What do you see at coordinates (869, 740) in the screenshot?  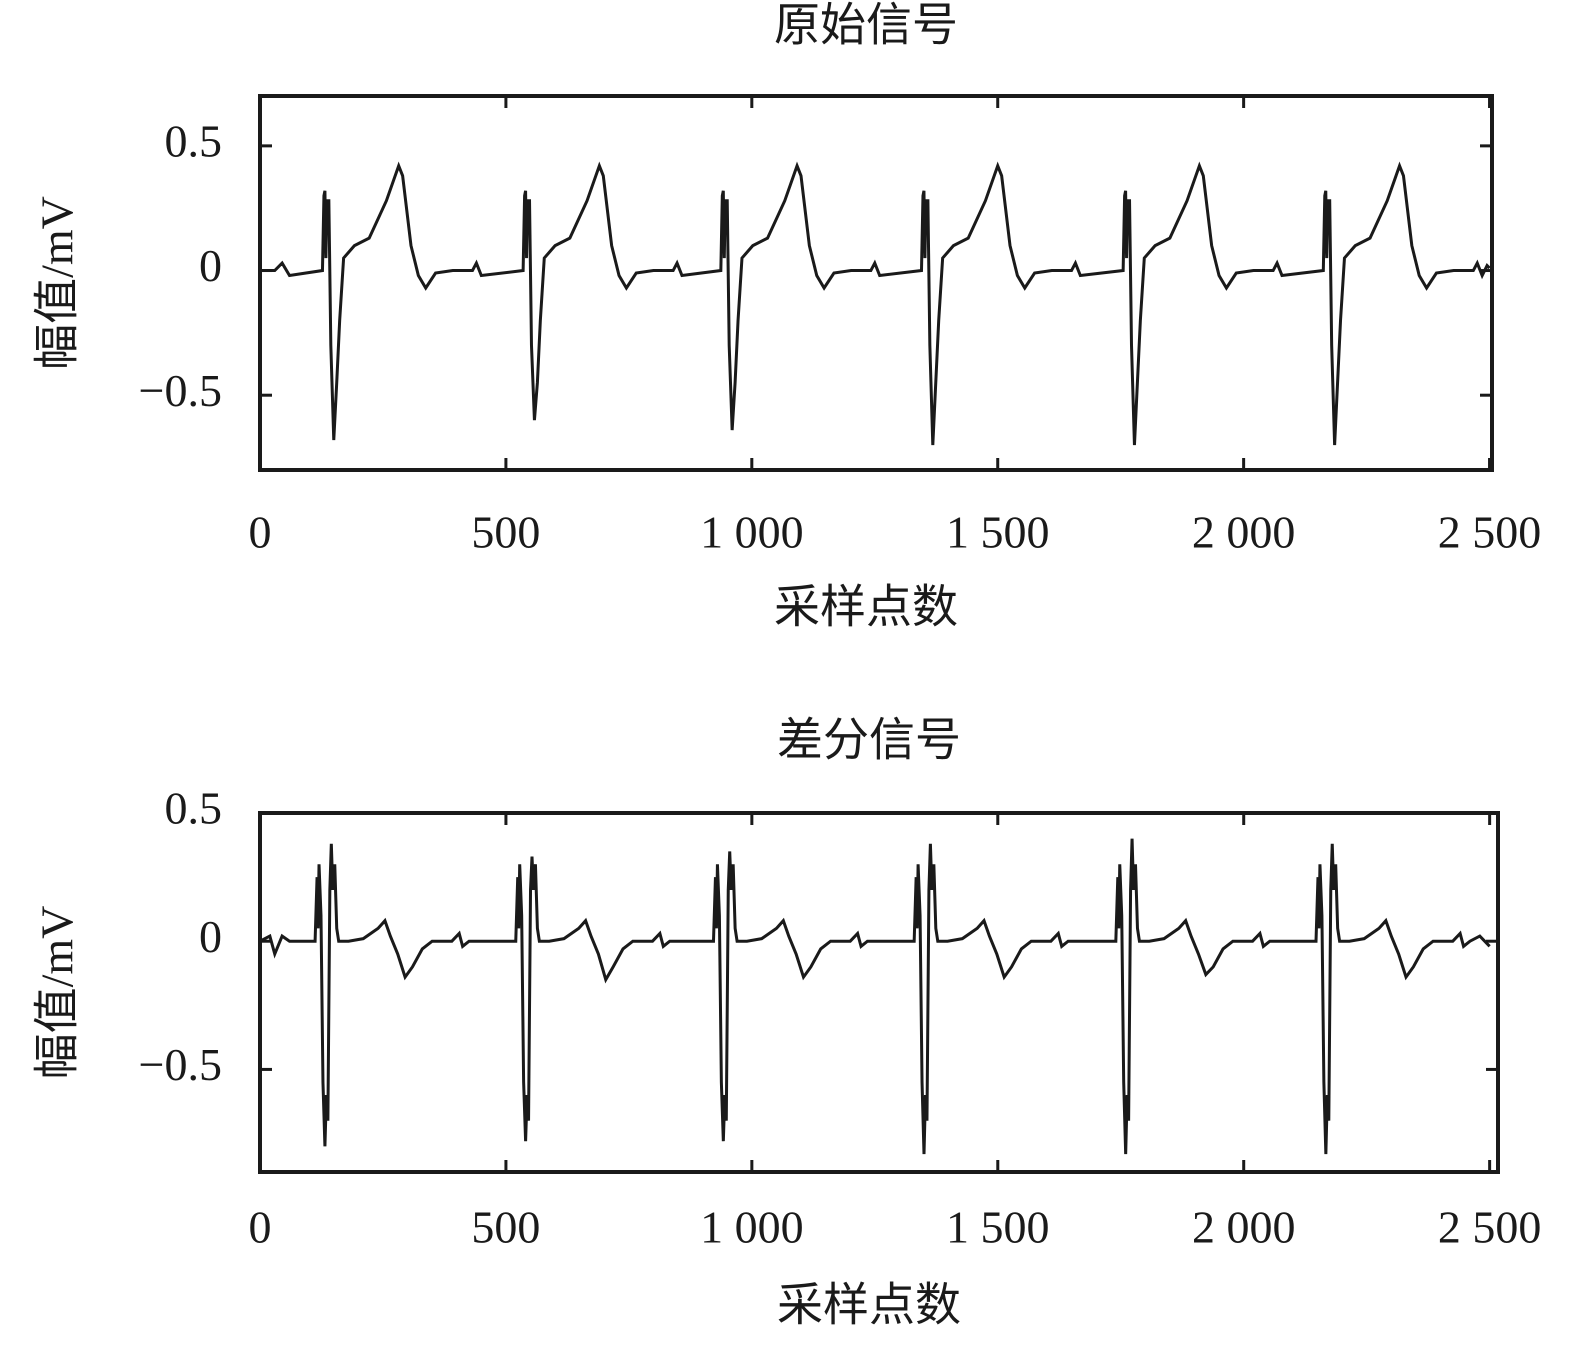 I see `chart-title: 差分信号` at bounding box center [869, 740].